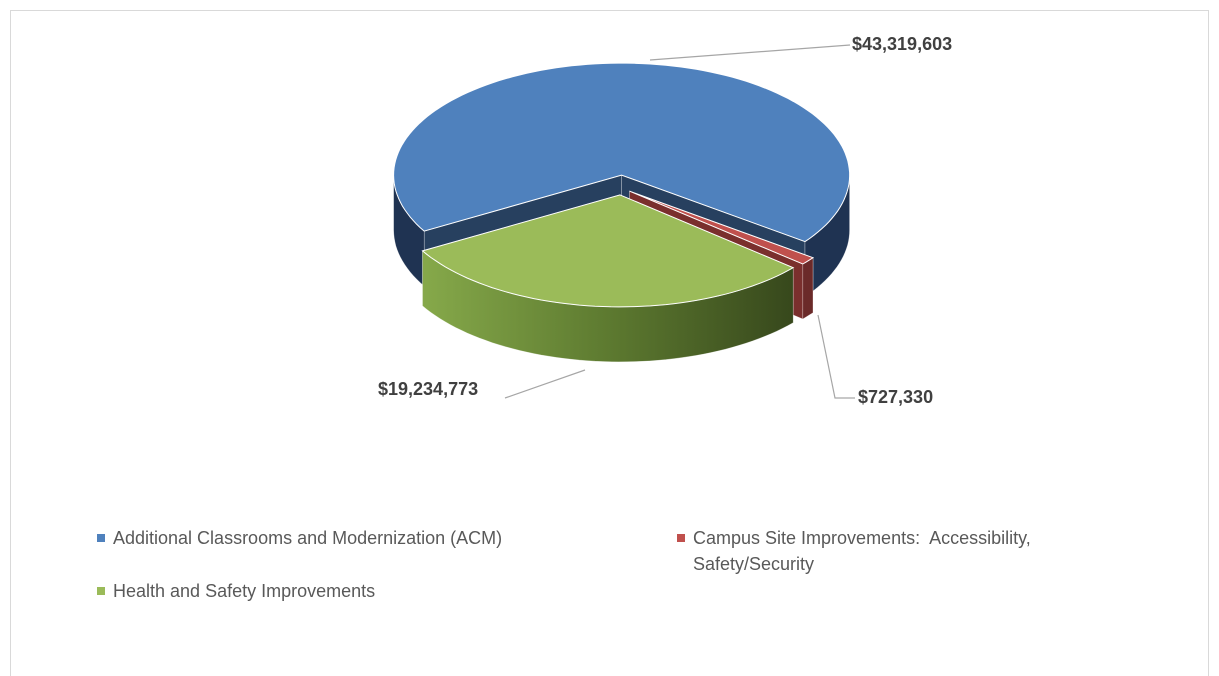  Describe the element at coordinates (244, 591) in the screenshot. I see `legend-label: Health and Safety Improvements` at that location.